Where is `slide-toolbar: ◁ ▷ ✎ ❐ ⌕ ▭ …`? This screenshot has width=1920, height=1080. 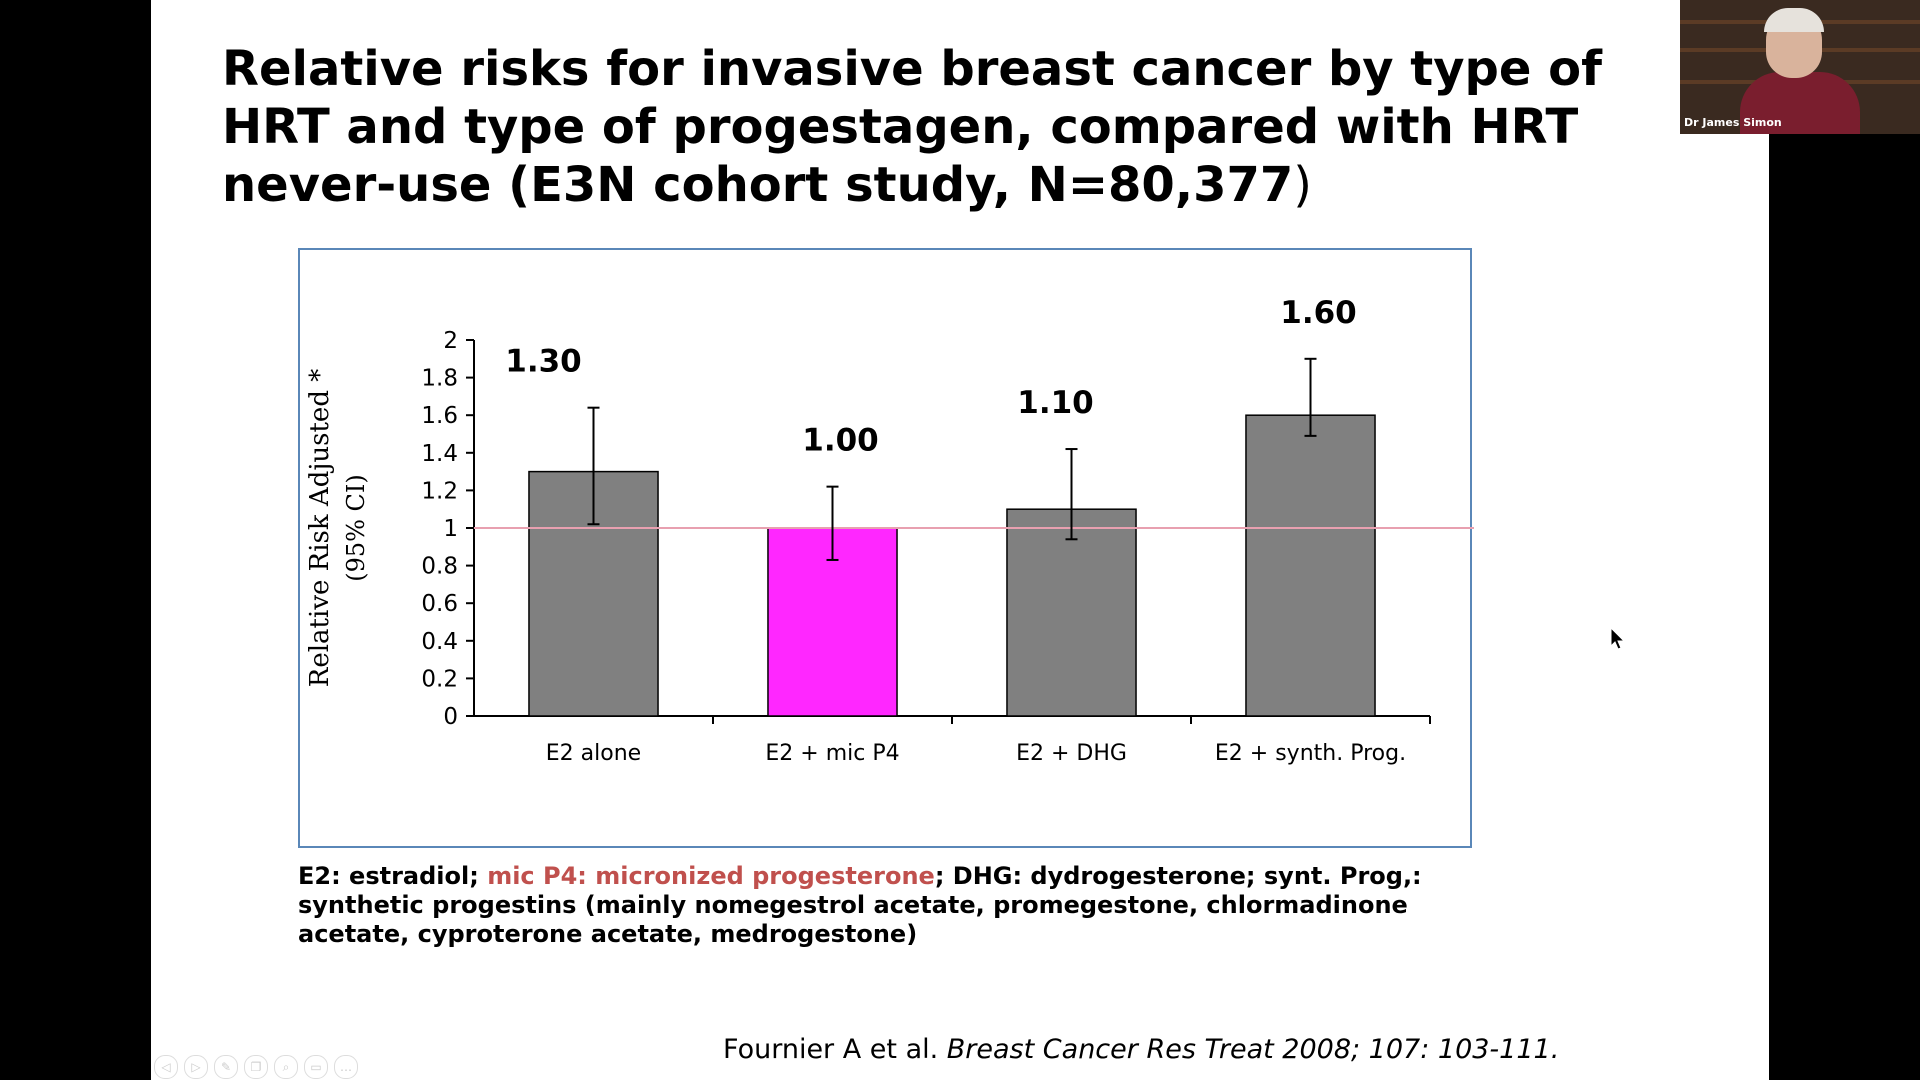 slide-toolbar: ◁ ▷ ✎ ❐ ⌕ ▭ … is located at coordinates (256, 1067).